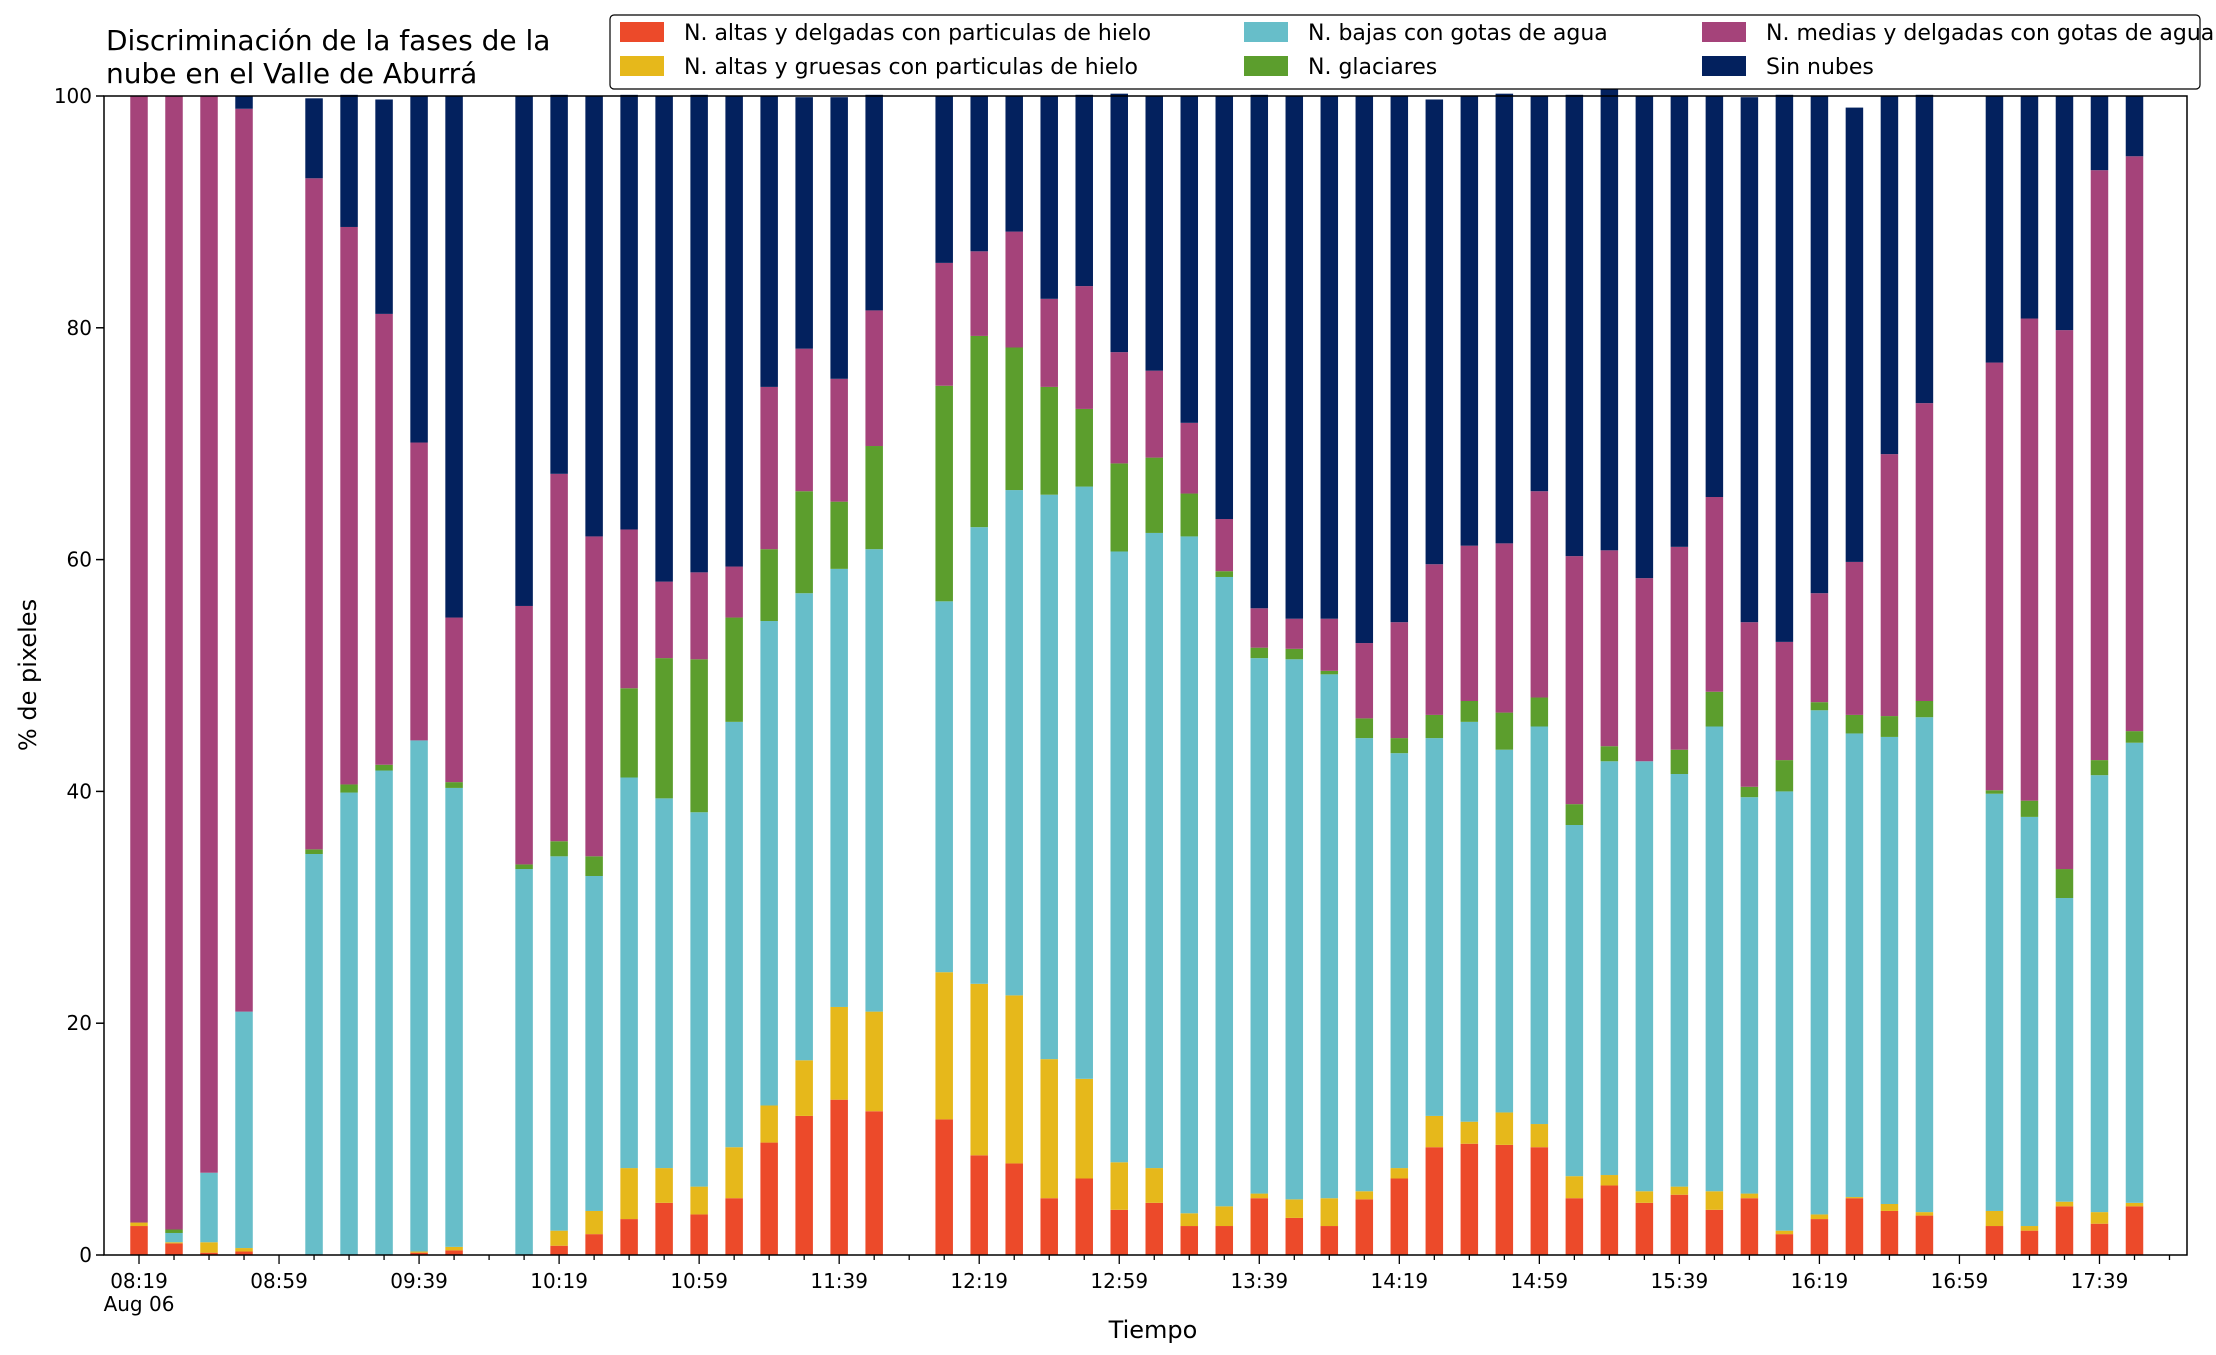 The image size is (2216, 1355). I want to click on bar-segment-s5-t25, so click(1014, 164).